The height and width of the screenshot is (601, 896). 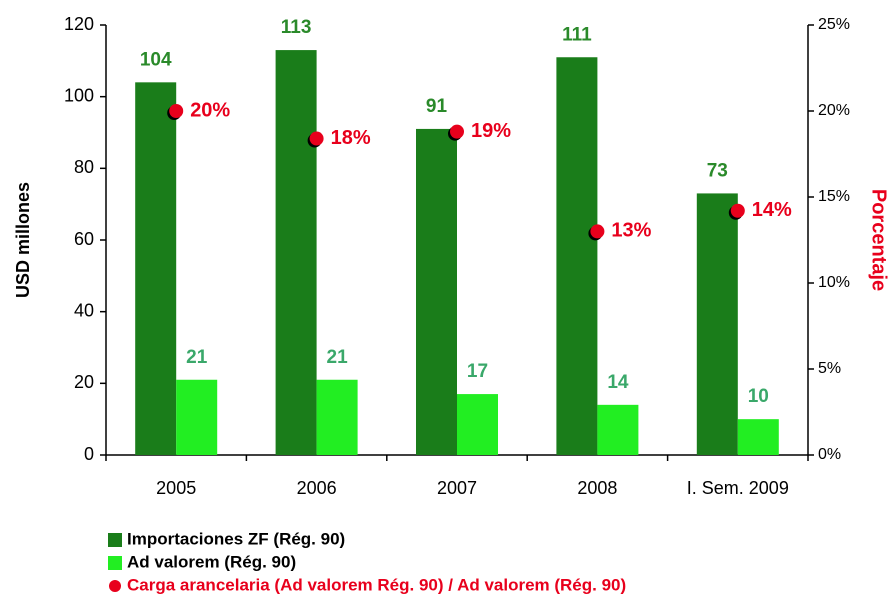 I want to click on dot-value-label: 18%, so click(x=351, y=138).